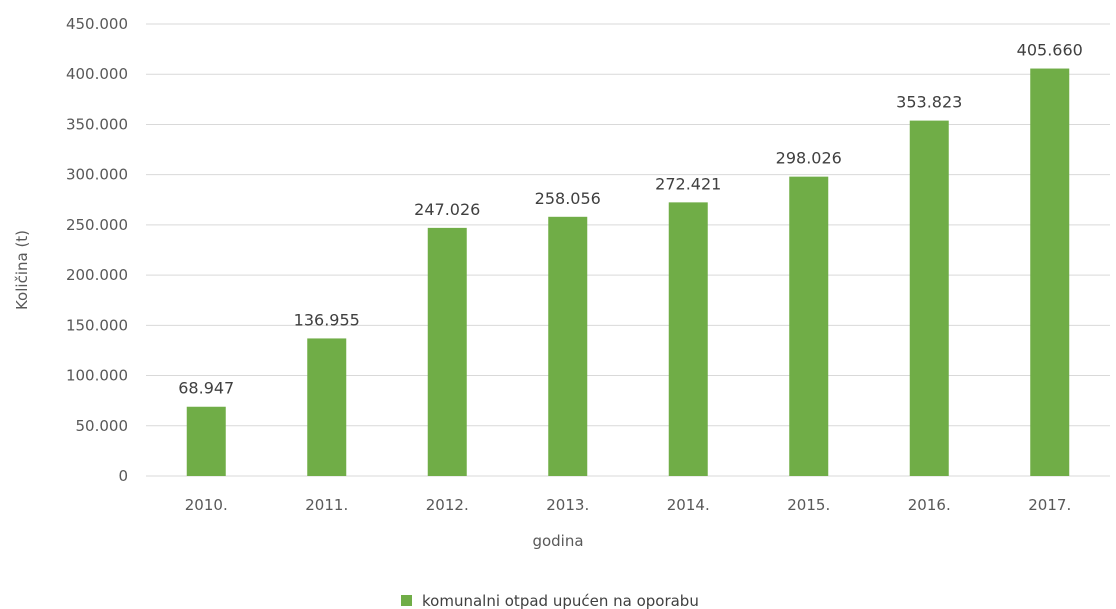 The image size is (1116, 609). Describe the element at coordinates (97, 275) in the screenshot. I see `y-tick-label: 200.000` at that location.